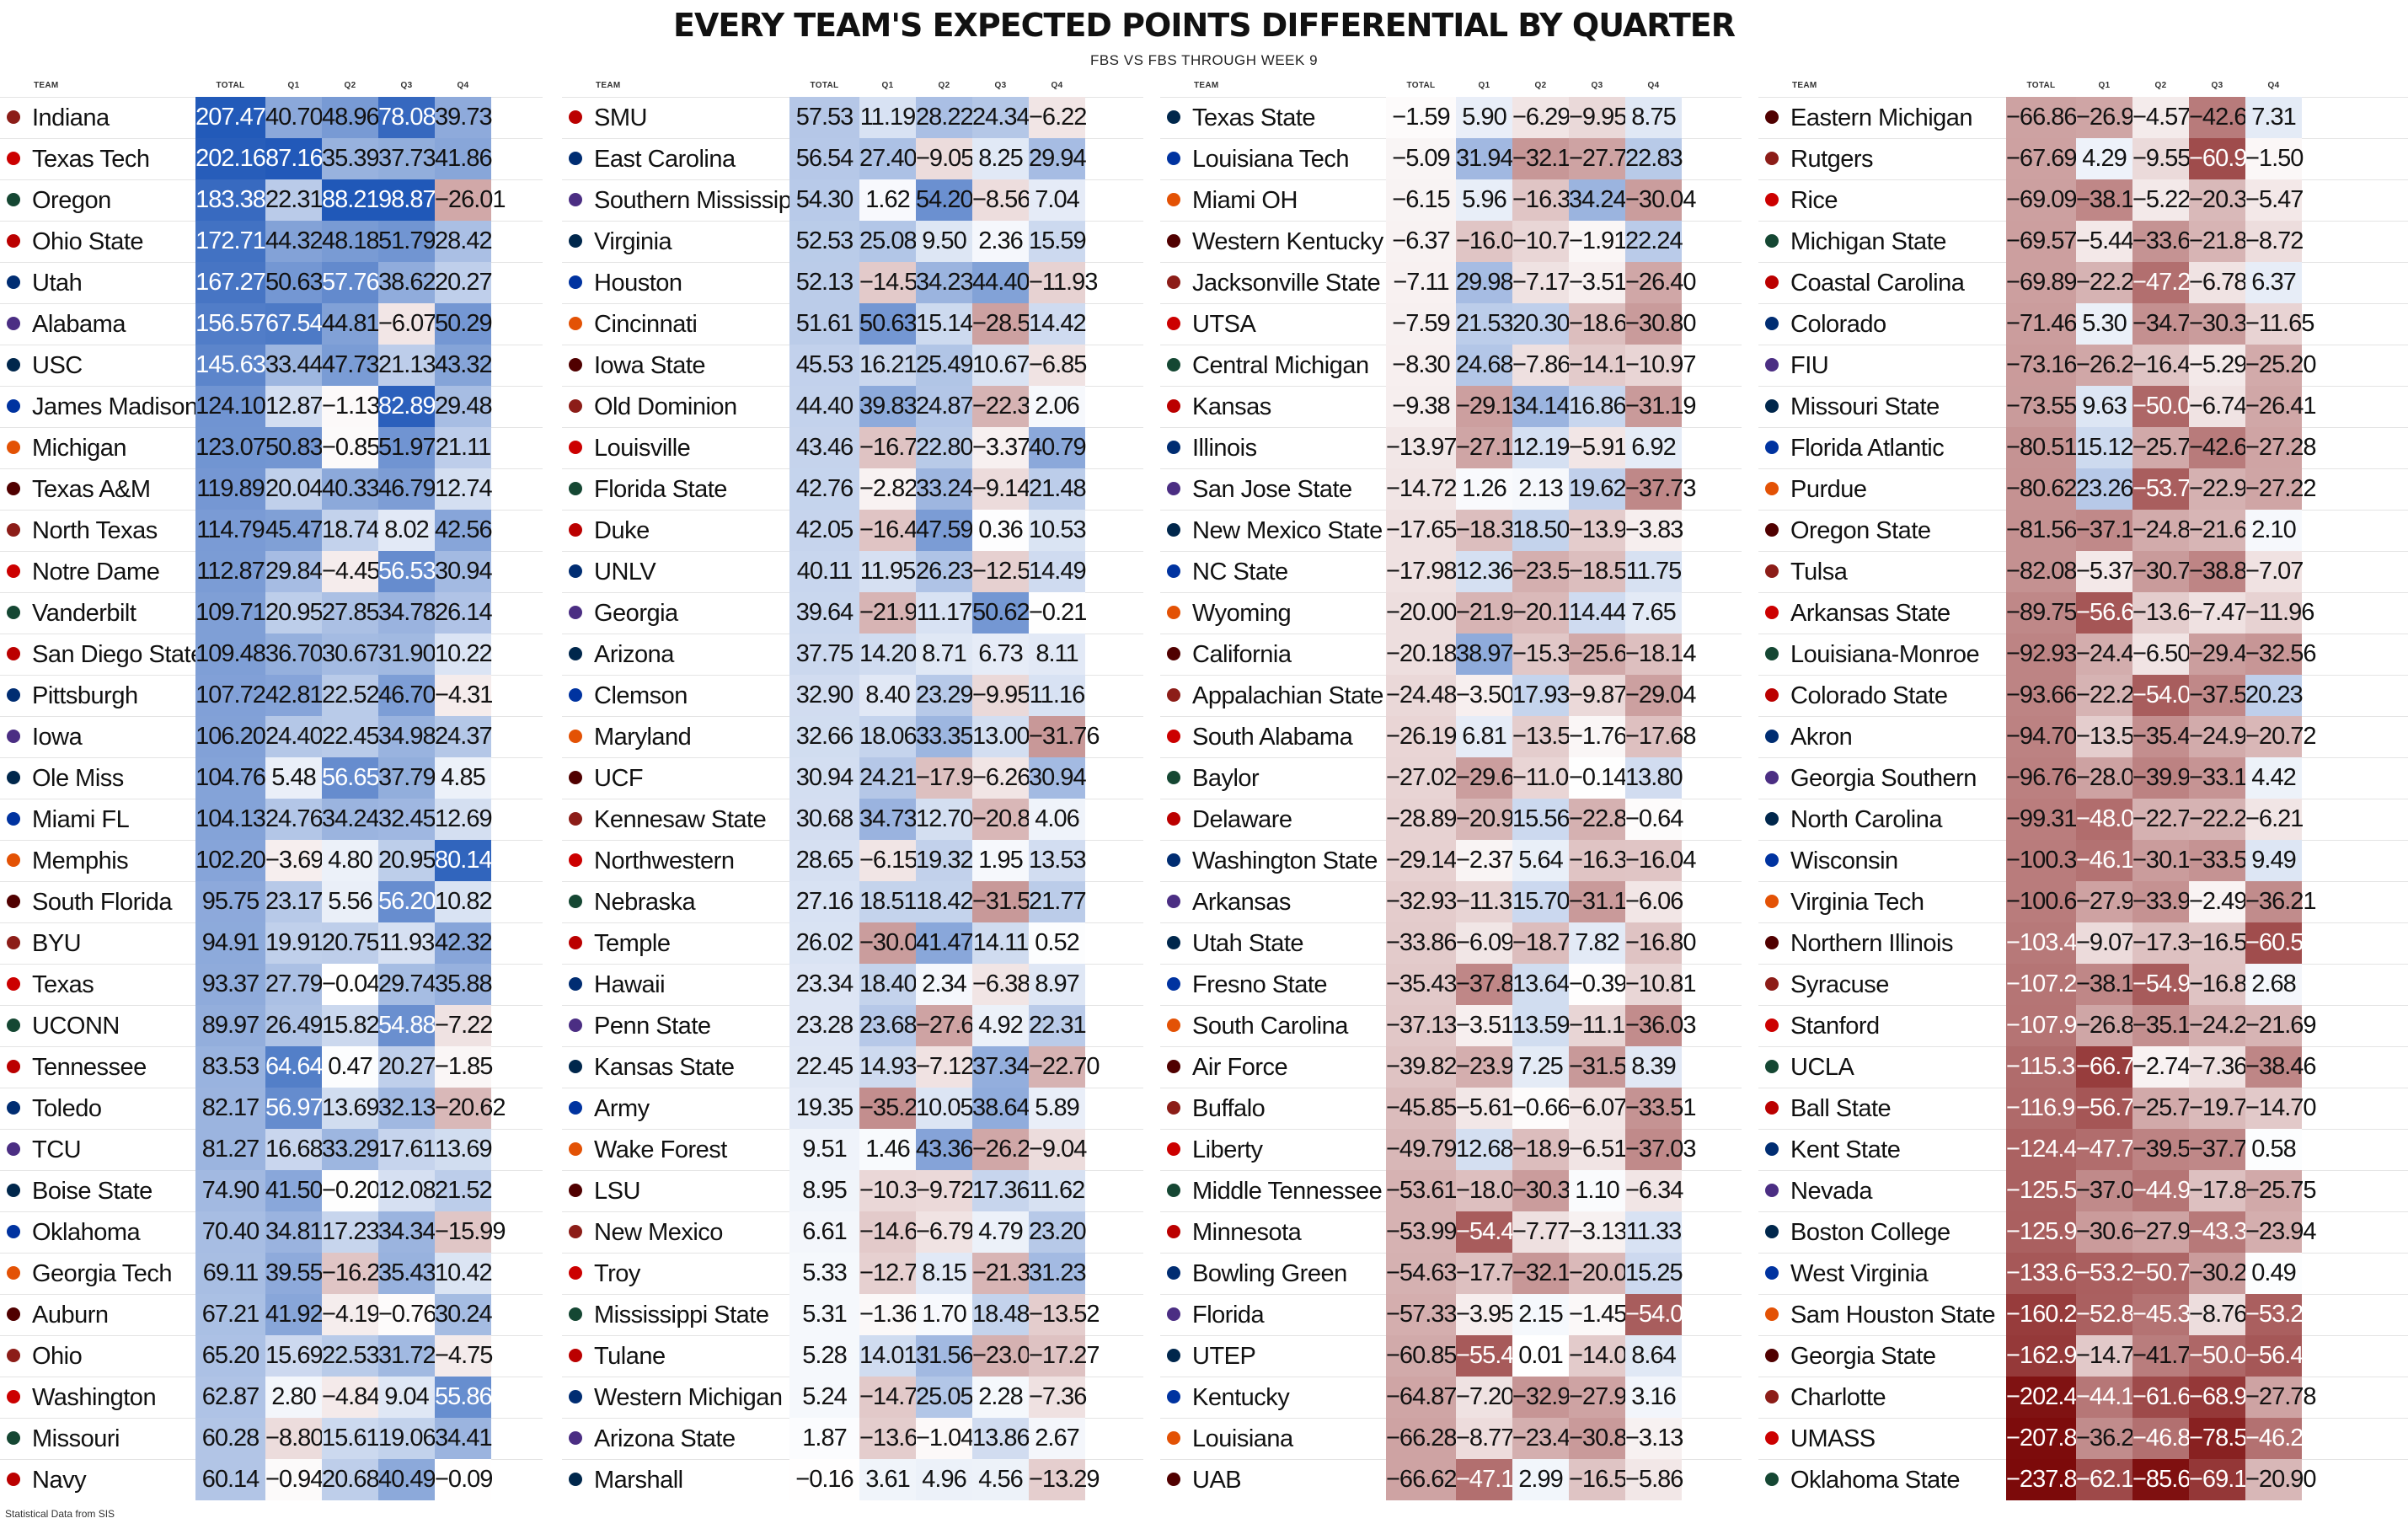  Describe the element at coordinates (59, 1480) in the screenshot. I see `team-name: Navy` at that location.